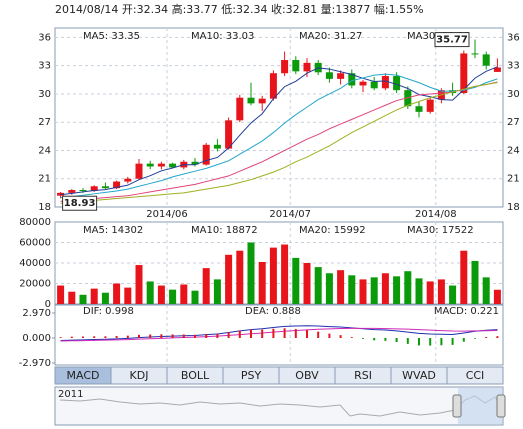 The image size is (523, 429). What do you see at coordinates (44, 37) in the screenshot?
I see `y-tick-label: 36` at bounding box center [44, 37].